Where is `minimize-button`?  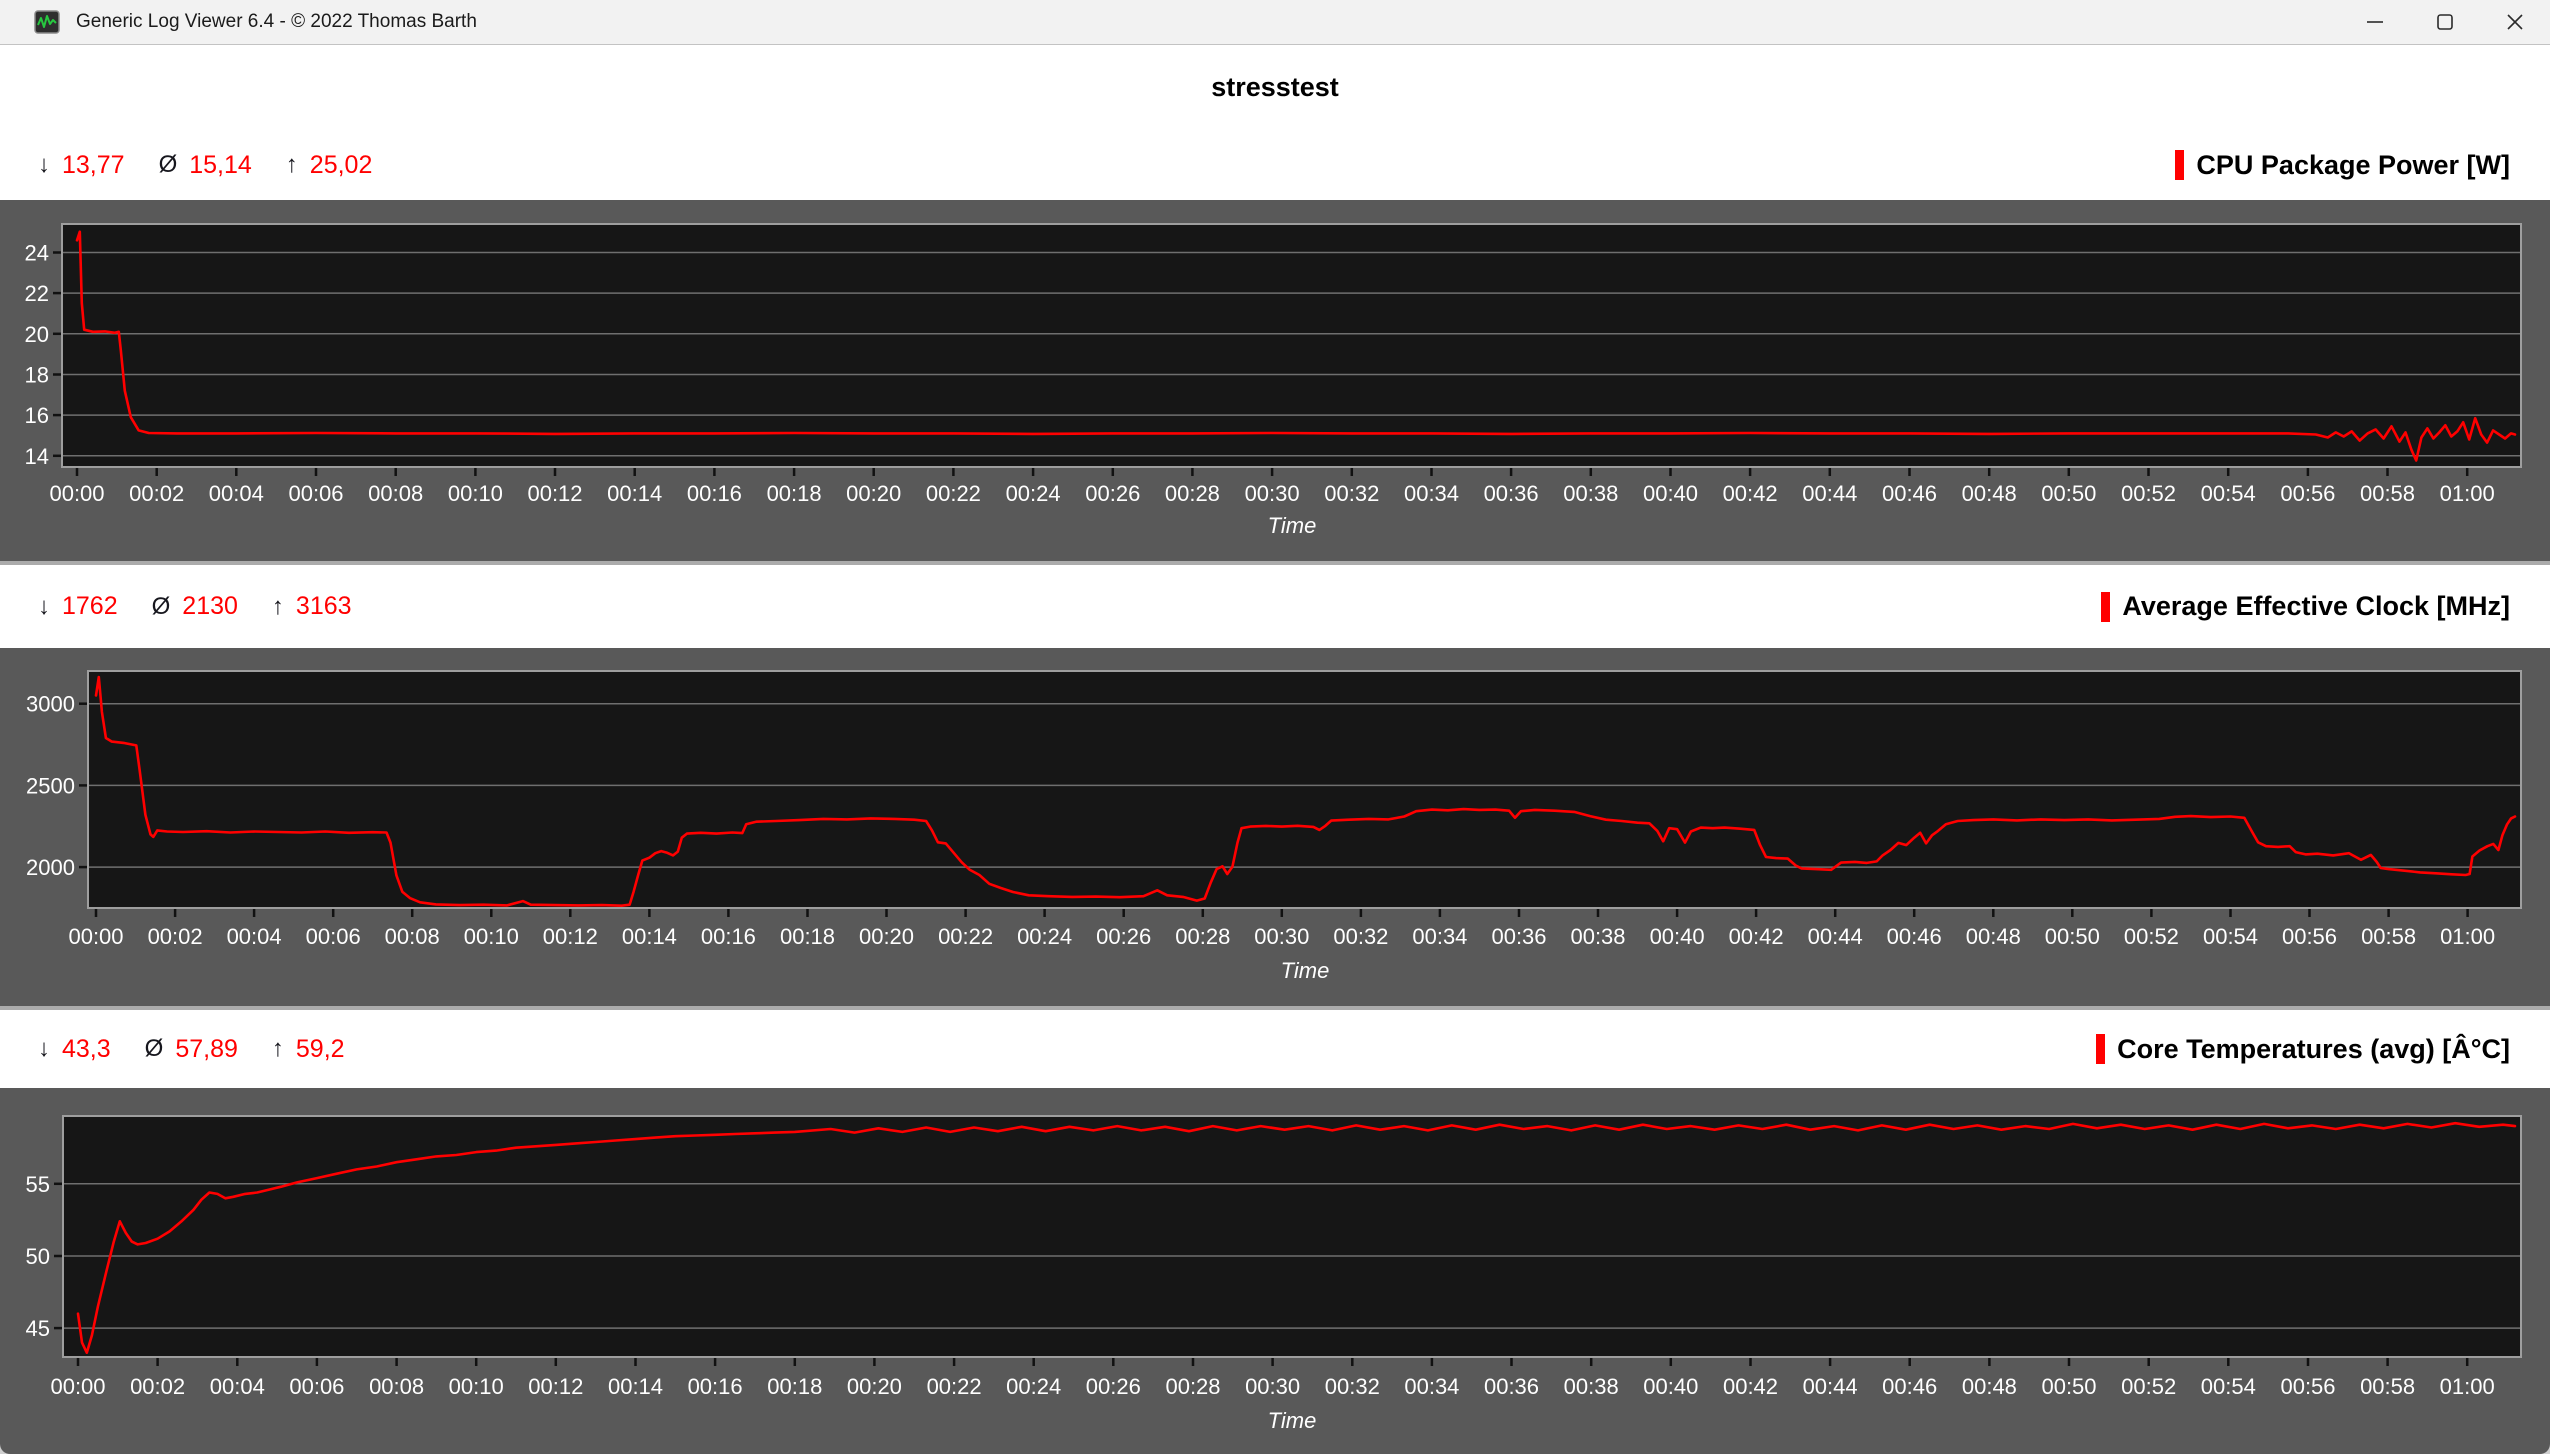 minimize-button is located at coordinates (2375, 22).